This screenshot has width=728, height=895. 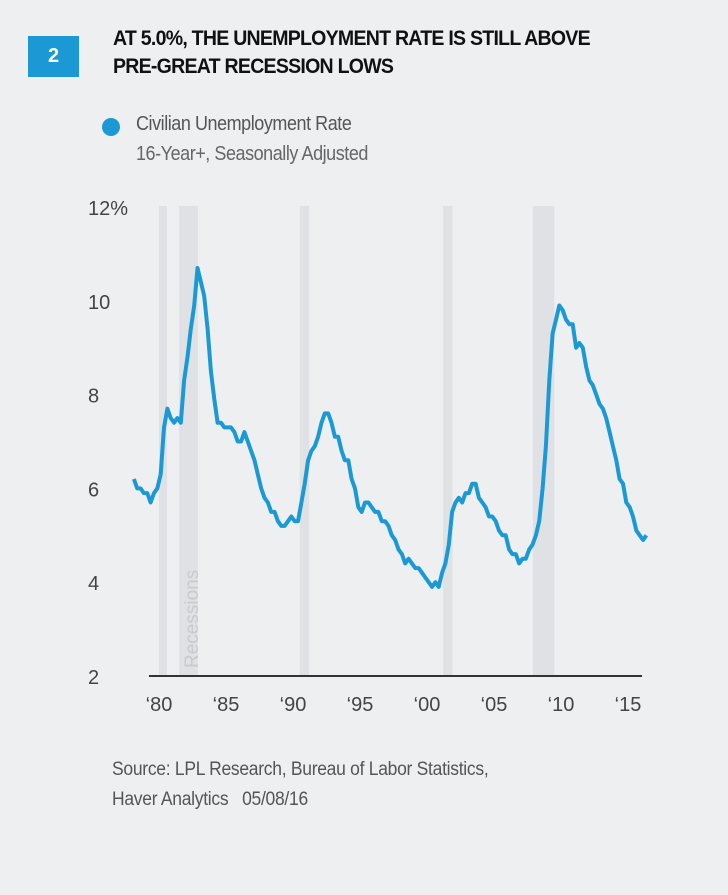 What do you see at coordinates (394, 705) in the screenshot?
I see `x-axis-ticks: ‘80 ‘85 ‘90 ‘95 ‘00 ‘05 ‘10 ‘15` at bounding box center [394, 705].